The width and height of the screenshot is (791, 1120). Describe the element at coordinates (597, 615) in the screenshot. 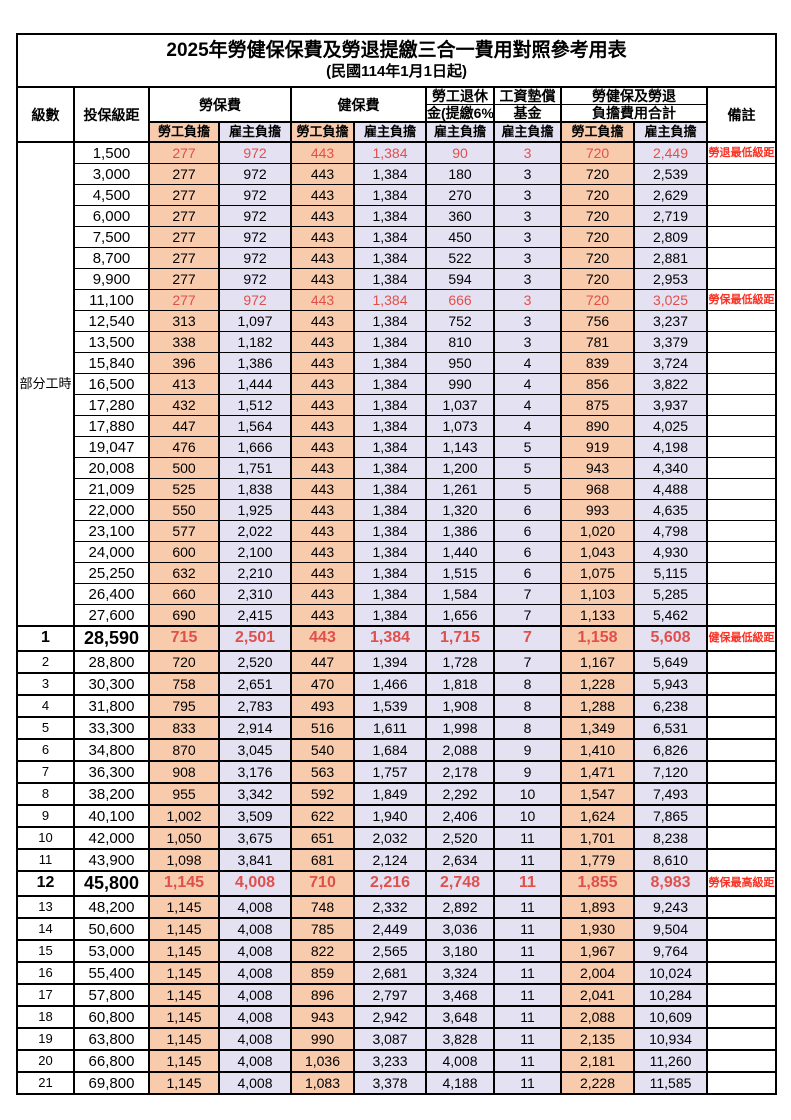

I see `value-cell: 1,133` at that location.